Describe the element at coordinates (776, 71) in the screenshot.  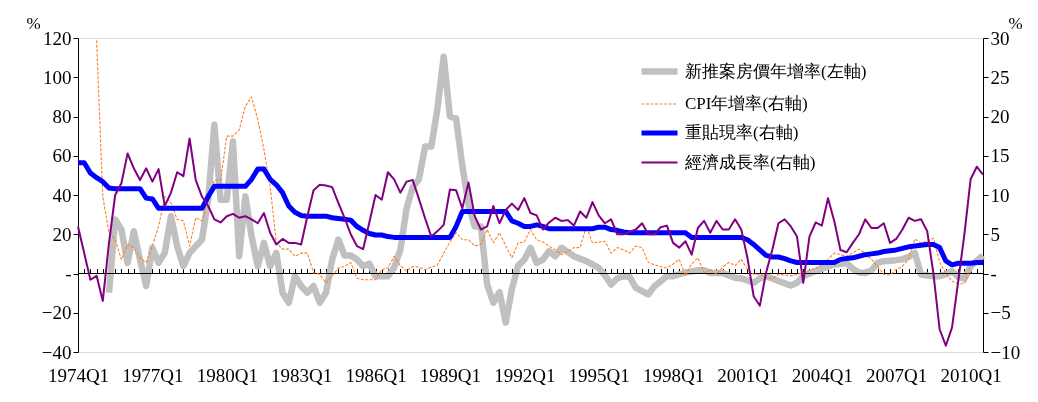
I see `legend-label: 新推案房價年增率(左軸)` at that location.